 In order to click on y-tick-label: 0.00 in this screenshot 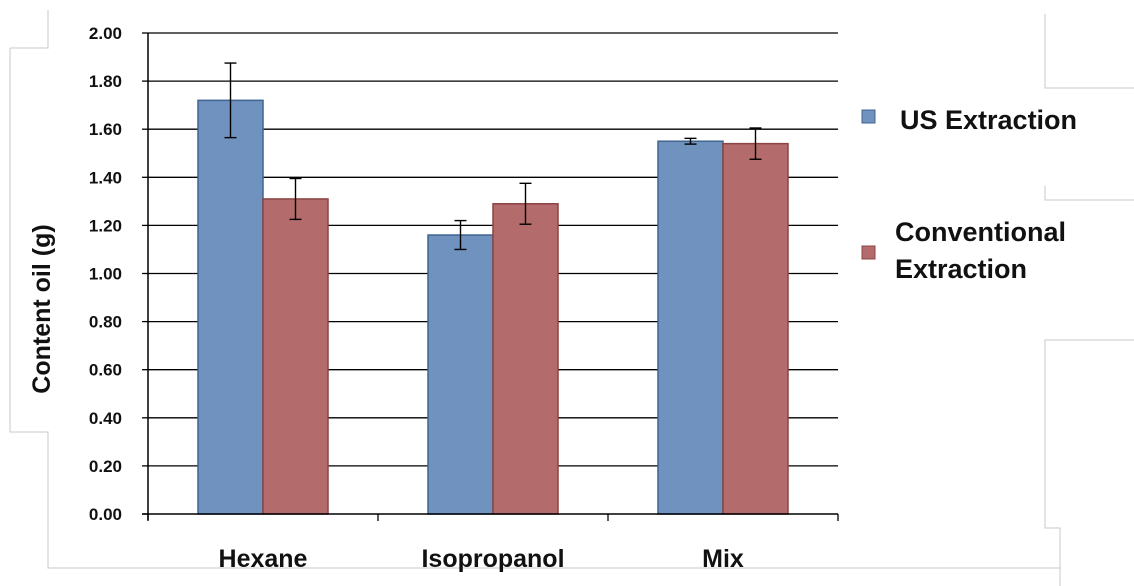, I will do `click(105, 514)`.